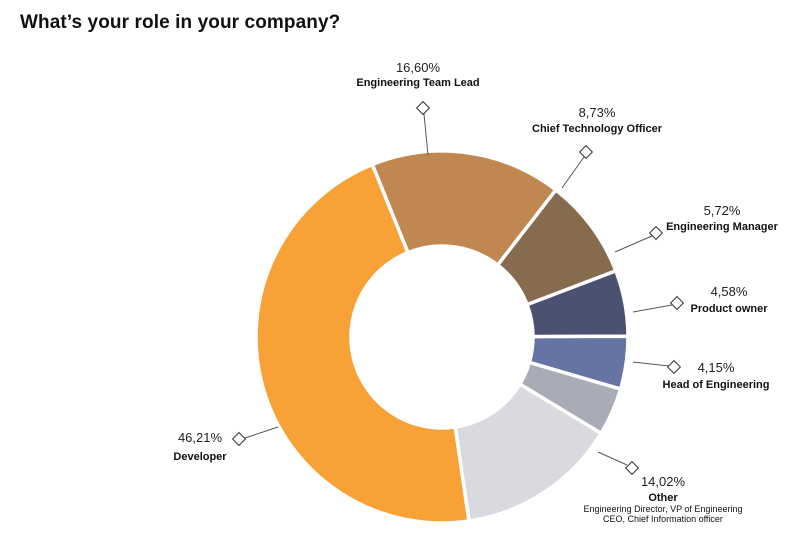  I want to click on category-label-engineering-manager: Engineering Manager, so click(722, 227).